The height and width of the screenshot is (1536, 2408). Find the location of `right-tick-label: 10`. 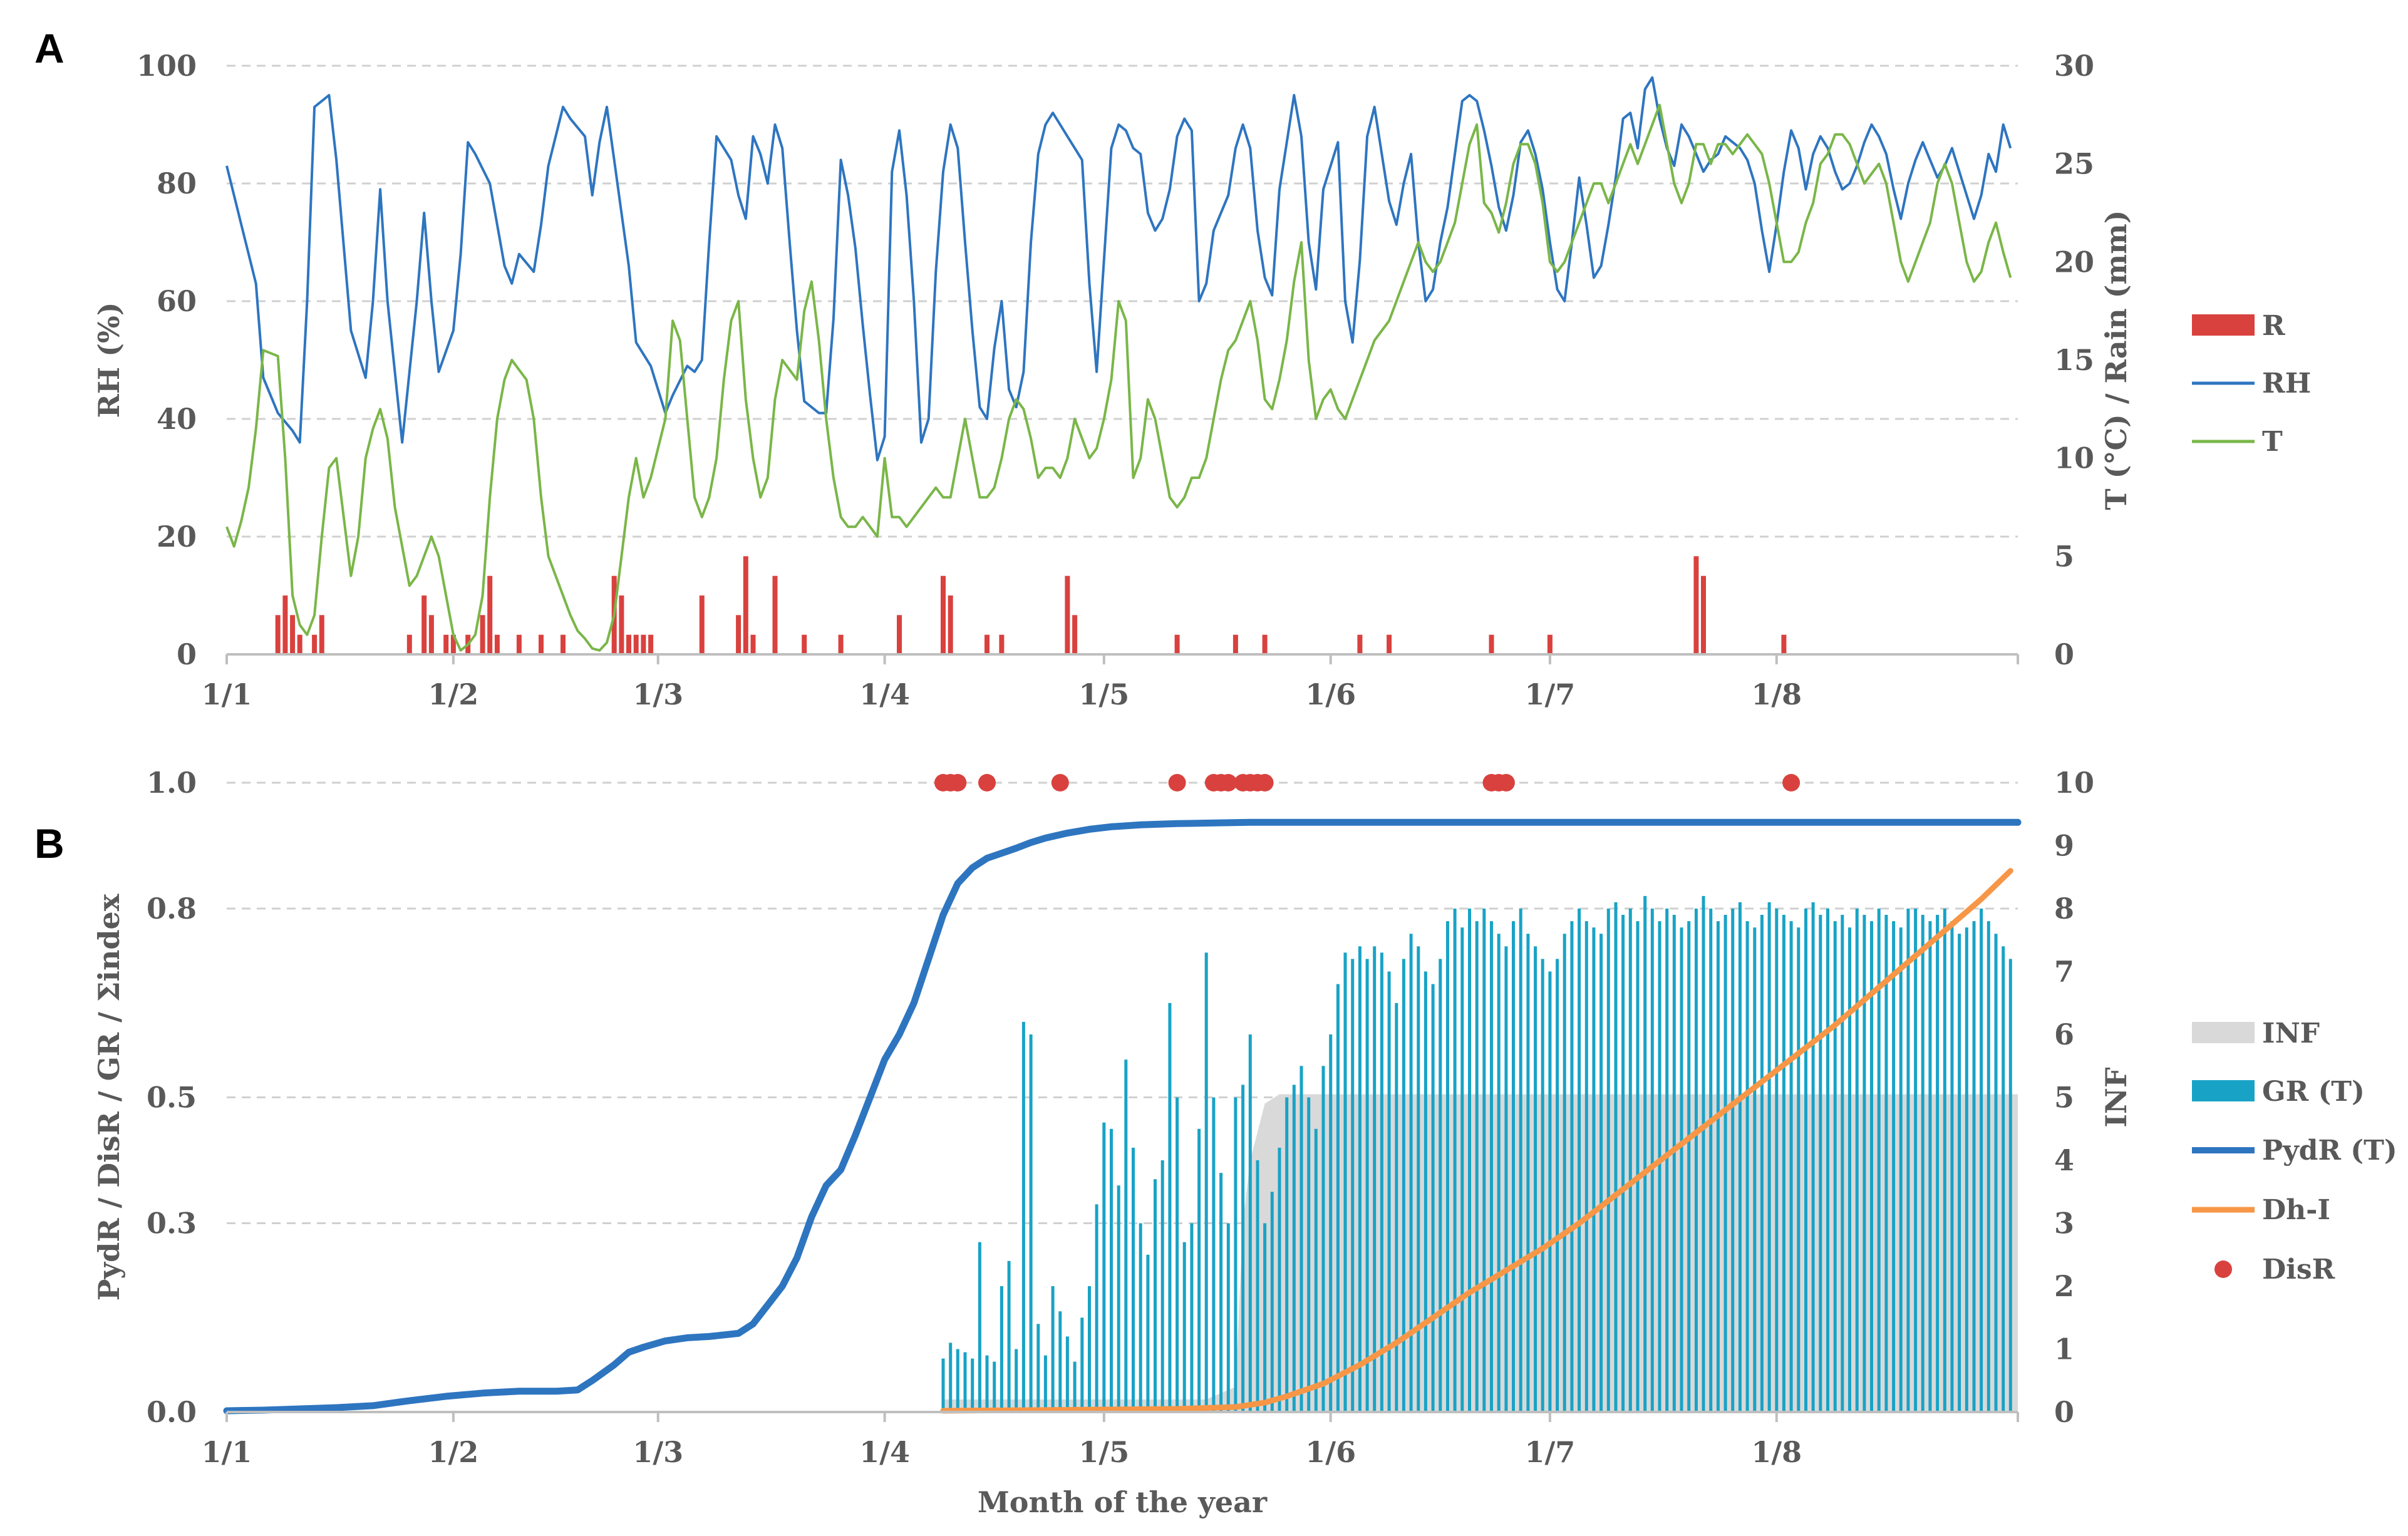

right-tick-label: 10 is located at coordinates (2074, 458).